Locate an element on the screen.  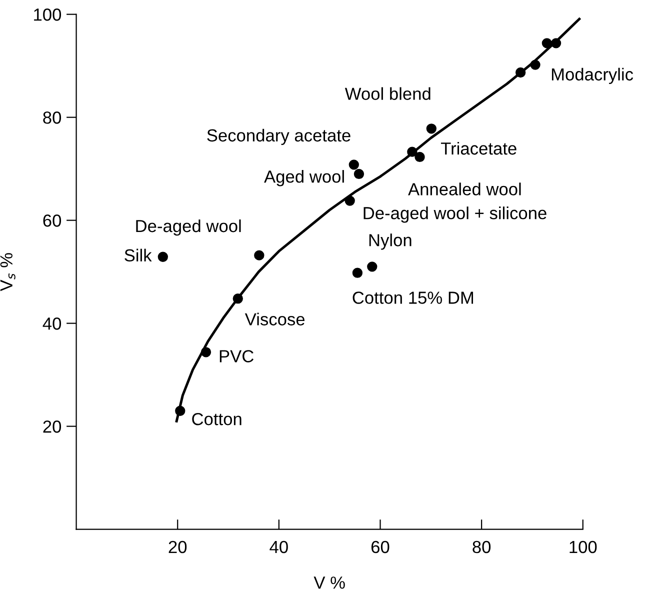
y-tick-label: 60 is located at coordinates (52, 220).